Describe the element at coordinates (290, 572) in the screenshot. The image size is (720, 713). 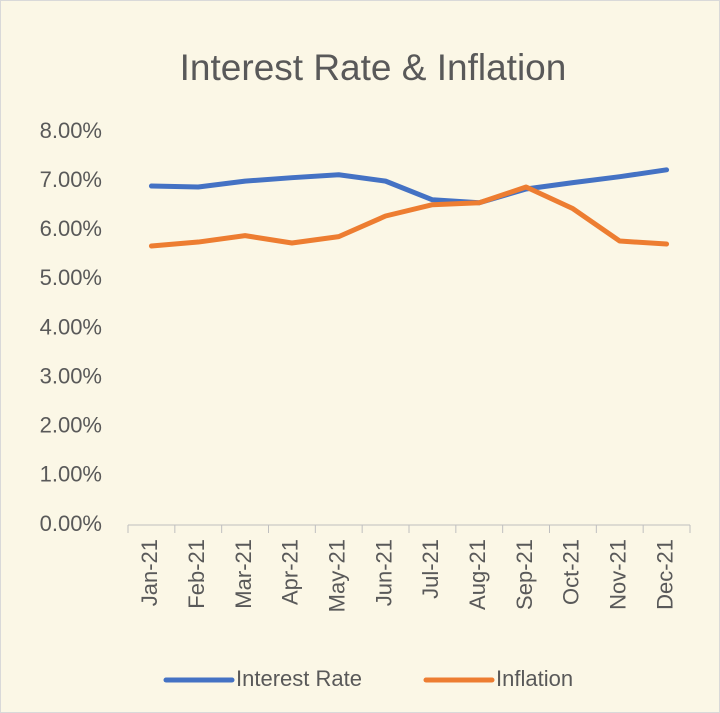
I see `x-tick-label: Apr-21` at that location.